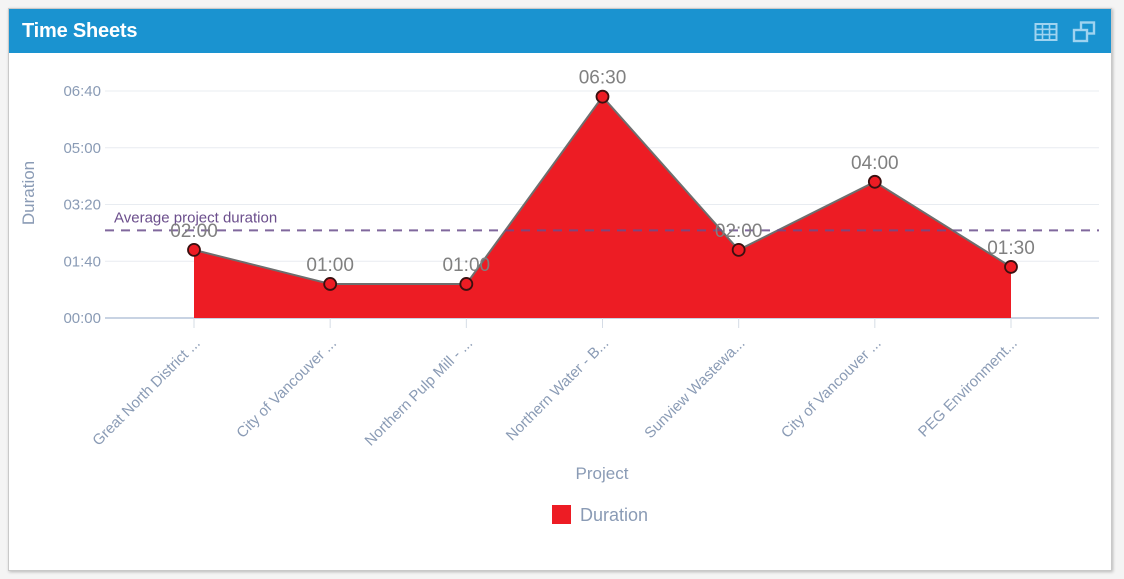 This screenshot has width=1124, height=579. Describe the element at coordinates (1084, 32) in the screenshot. I see `popout-window-icon` at that location.